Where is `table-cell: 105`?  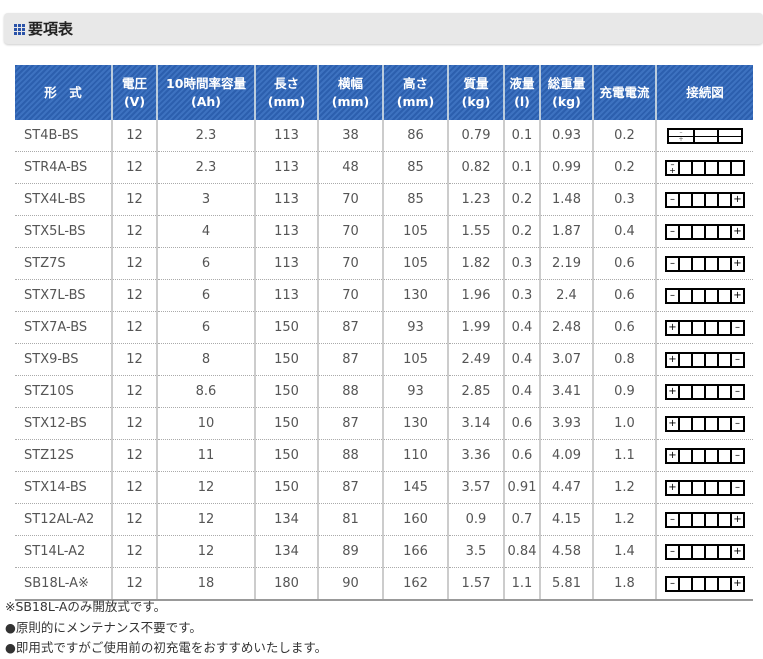 table-cell: 105 is located at coordinates (415, 359).